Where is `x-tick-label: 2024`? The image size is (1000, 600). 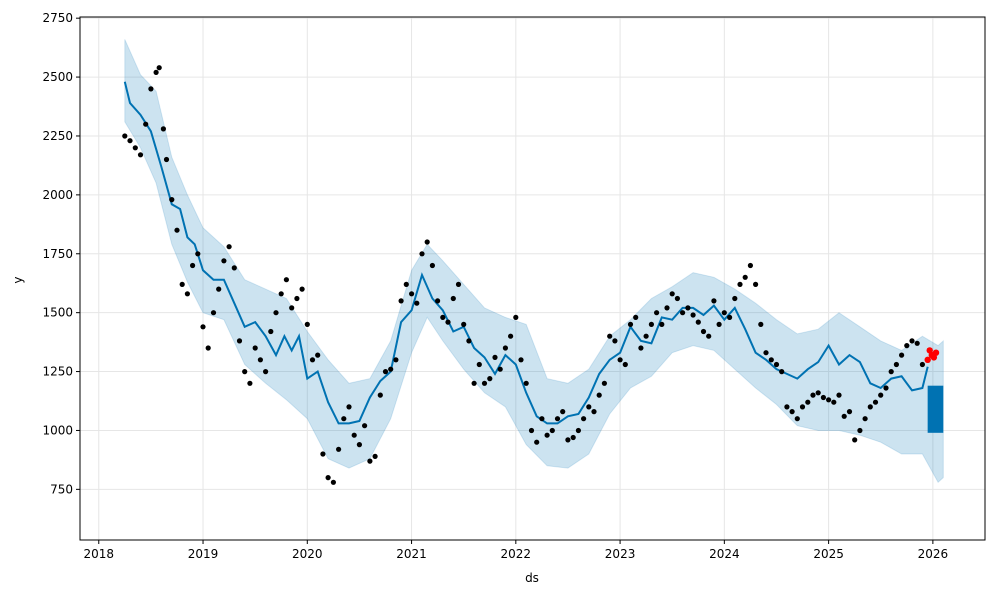
x-tick-label: 2024 is located at coordinates (724, 554).